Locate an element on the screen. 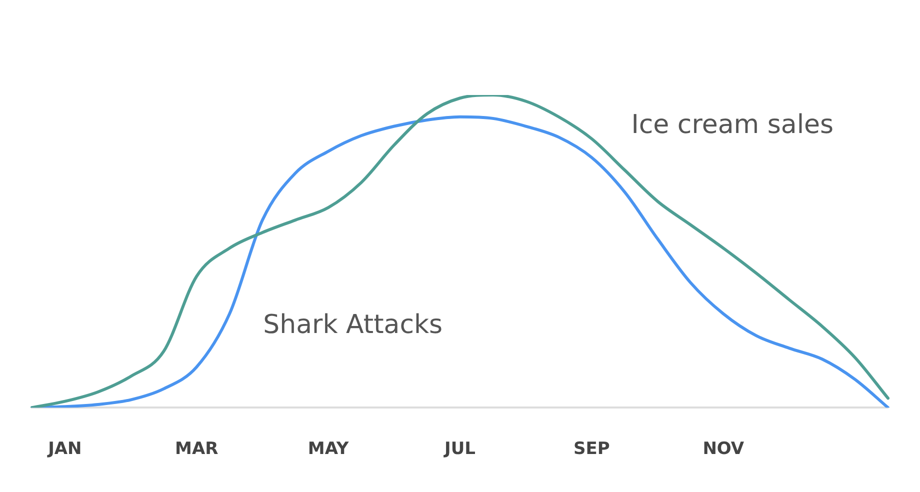 The image size is (920, 492). x-tick-label: NOV is located at coordinates (723, 449).